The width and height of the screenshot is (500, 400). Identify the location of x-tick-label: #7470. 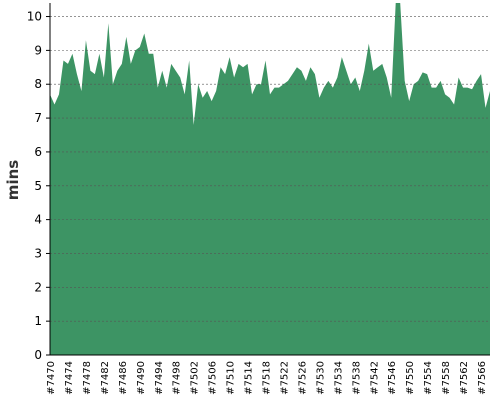
(51, 378).